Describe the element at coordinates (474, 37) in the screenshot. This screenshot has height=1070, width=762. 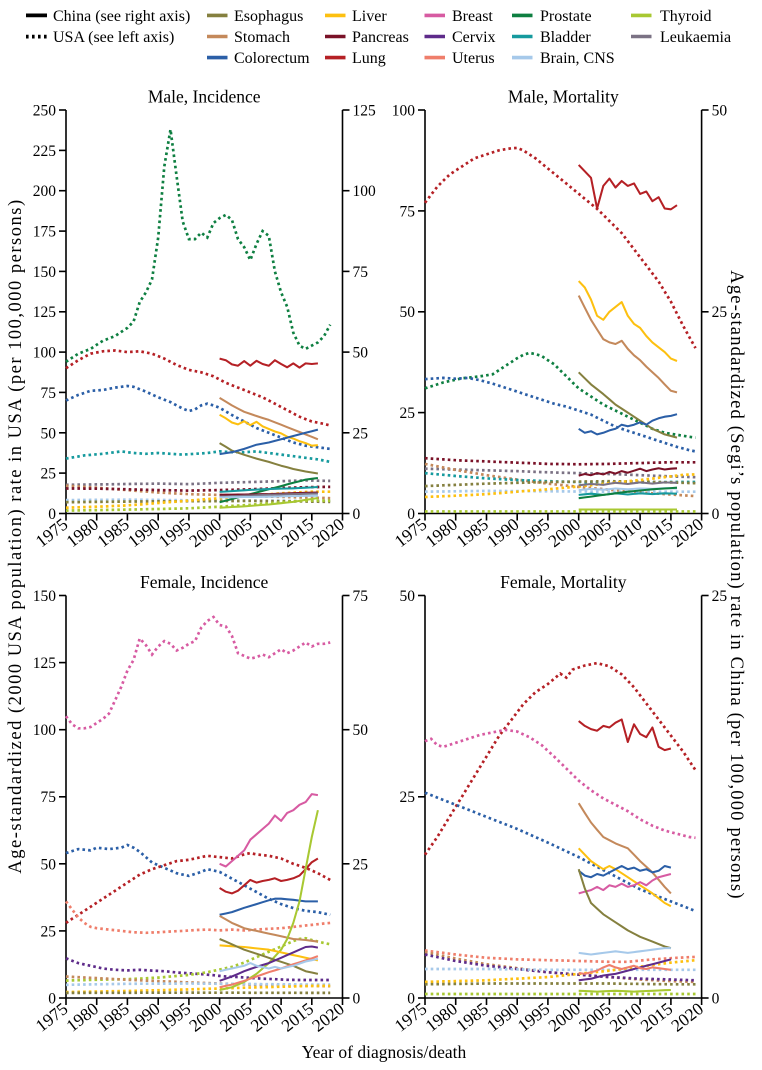
I see `svg-text: Cervix` at that location.